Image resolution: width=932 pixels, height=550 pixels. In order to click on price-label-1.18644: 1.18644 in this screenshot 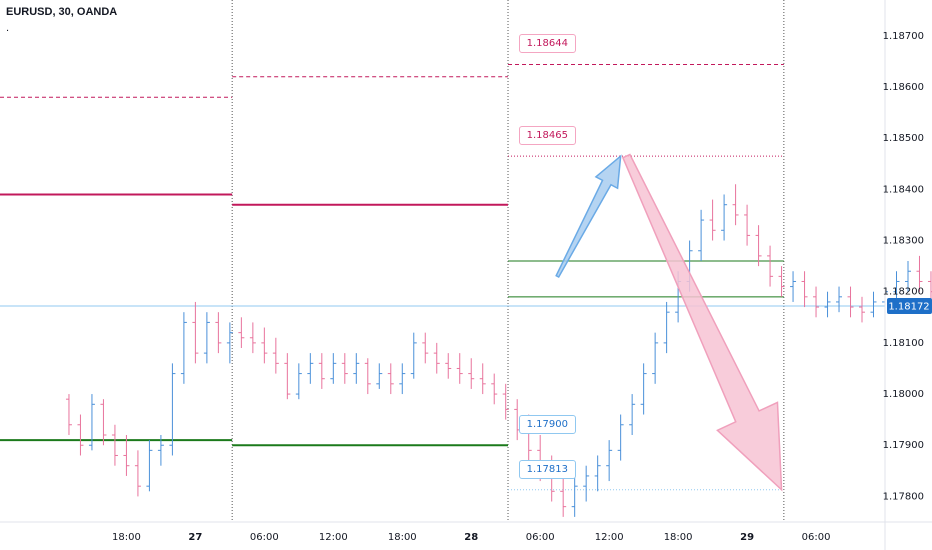, I will do `click(547, 44)`.